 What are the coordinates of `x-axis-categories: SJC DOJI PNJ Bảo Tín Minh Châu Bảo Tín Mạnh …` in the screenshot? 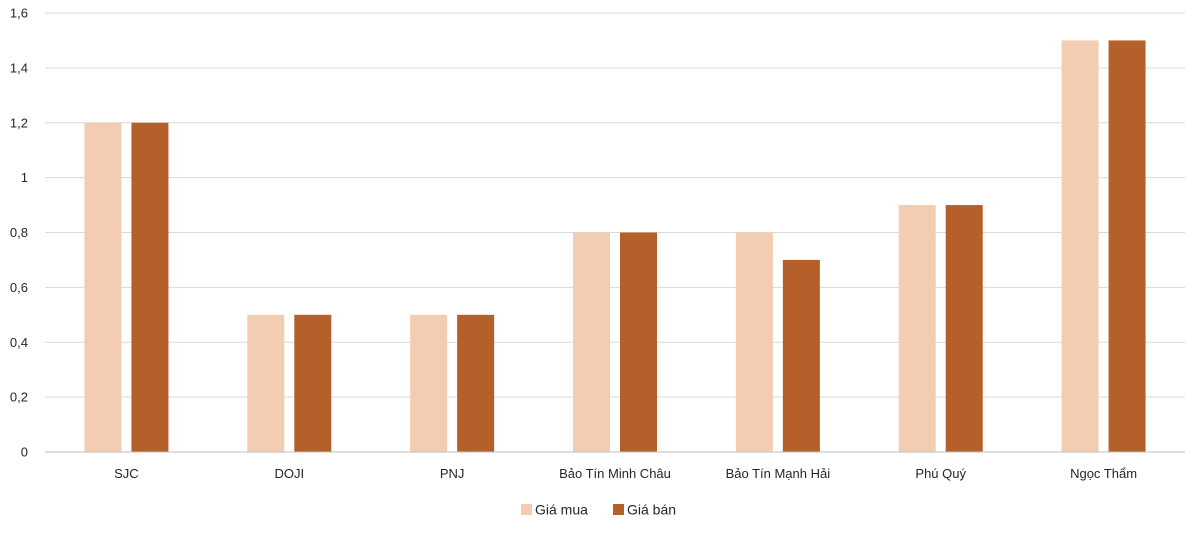 It's located at (625, 473).